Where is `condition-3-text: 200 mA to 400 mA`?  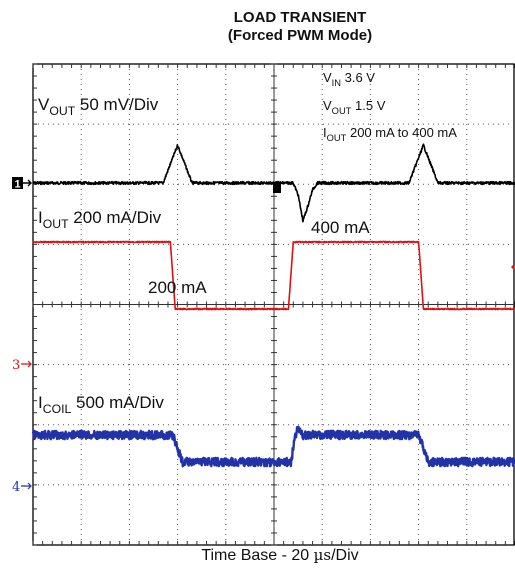
condition-3-text: 200 mA to 400 mA is located at coordinates (401, 132).